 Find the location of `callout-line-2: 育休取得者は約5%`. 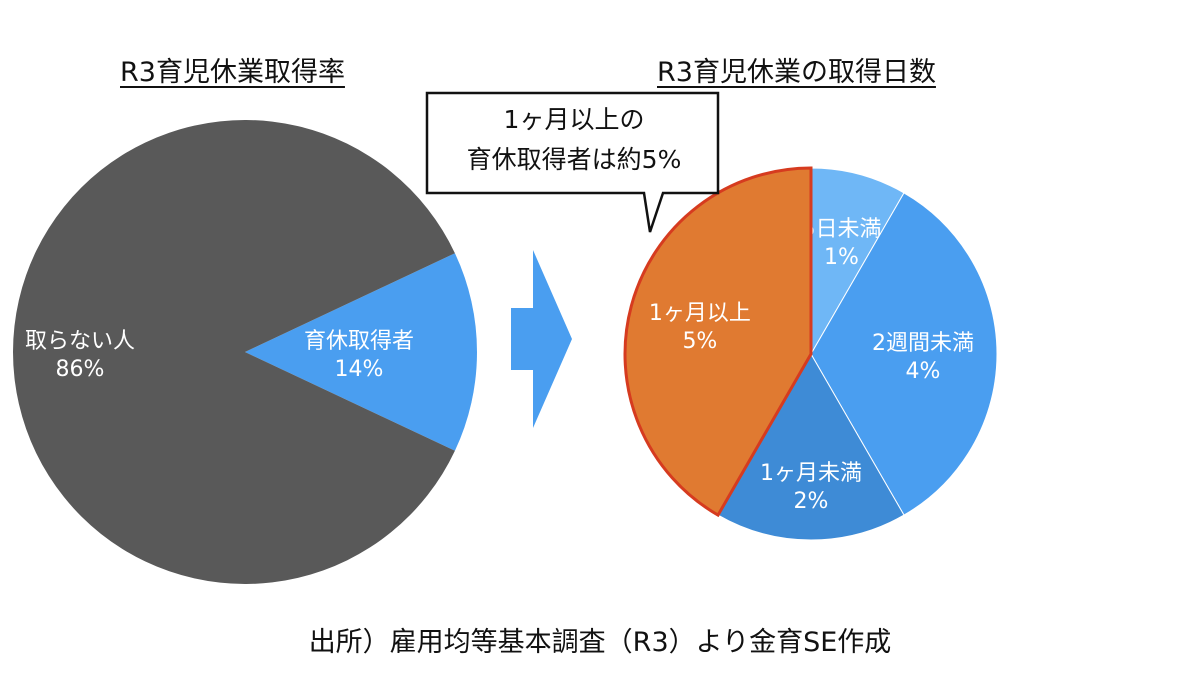

callout-line-2: 育休取得者は約5% is located at coordinates (574, 159).